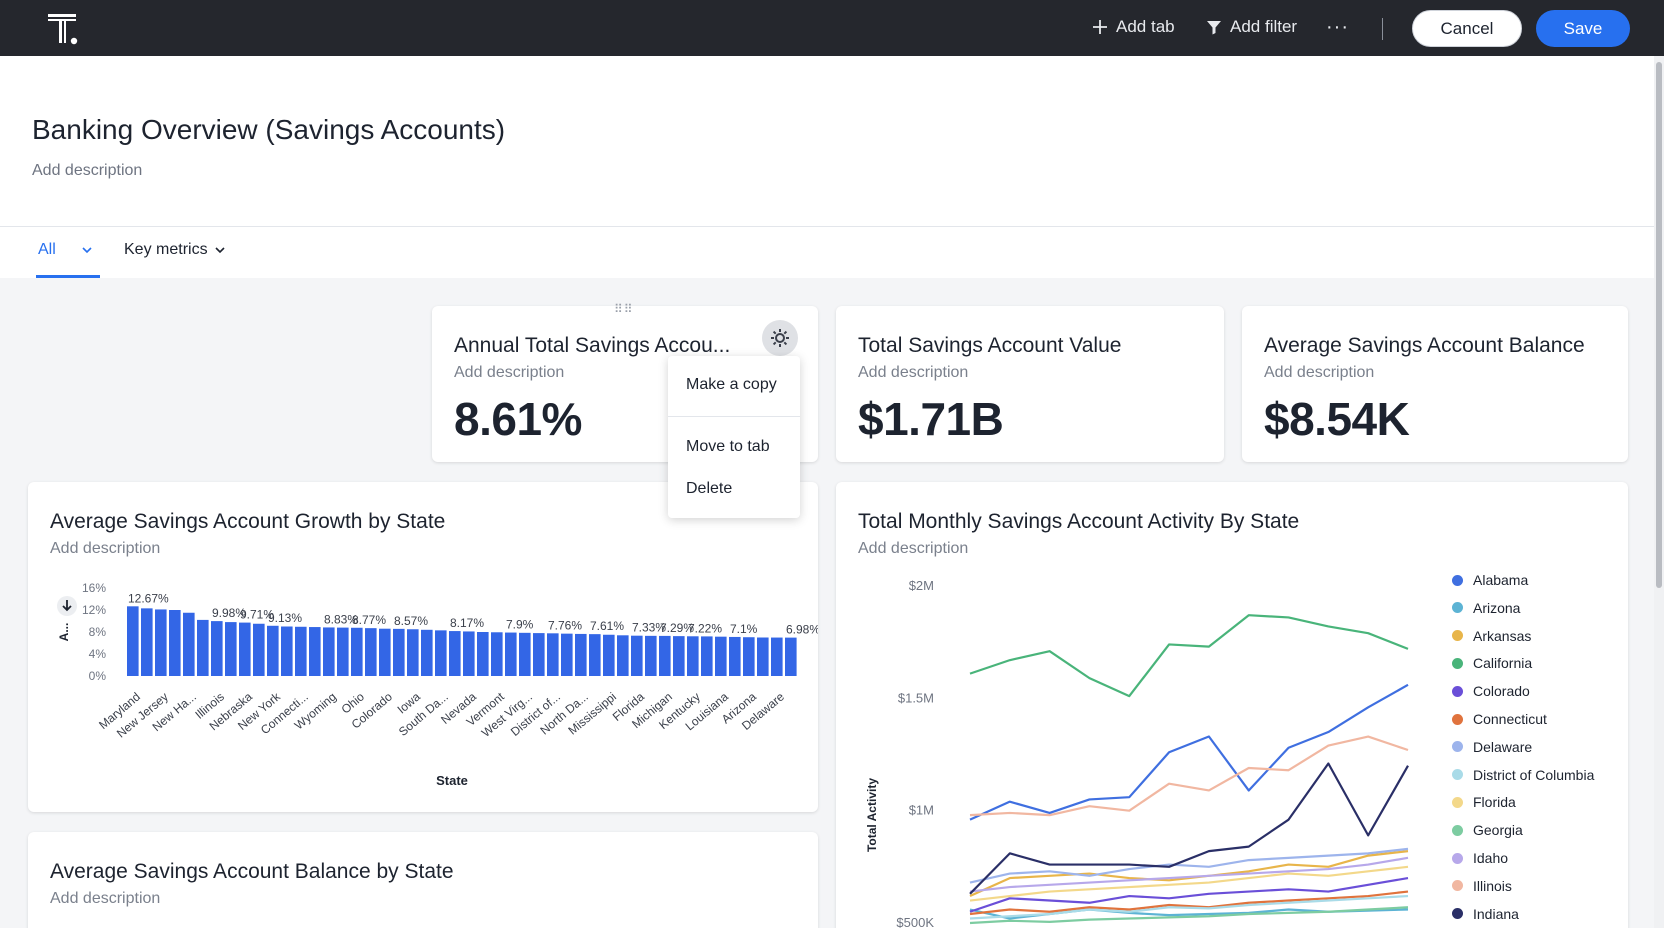 This screenshot has width=1664, height=928. What do you see at coordinates (1498, 830) in the screenshot?
I see `legend-label: Georgia` at bounding box center [1498, 830].